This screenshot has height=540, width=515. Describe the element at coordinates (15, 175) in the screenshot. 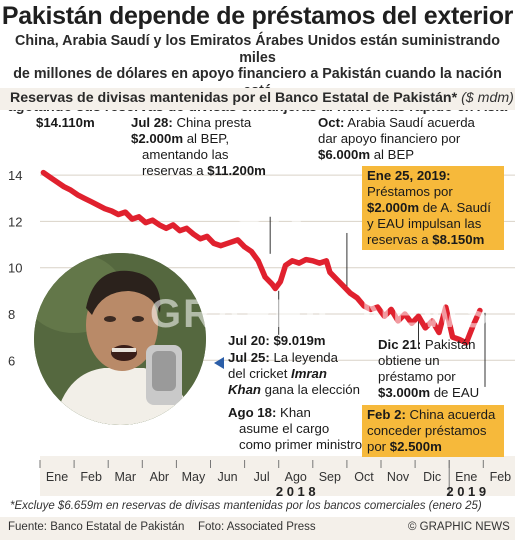

I see `y-tick-label: 14` at that location.